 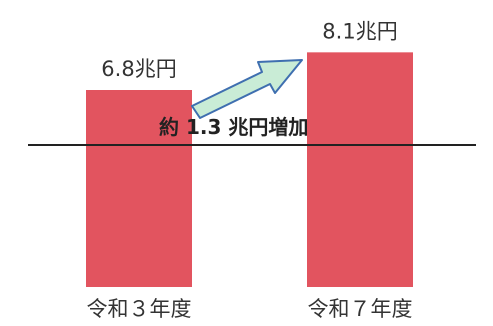 What do you see at coordinates (139, 309) in the screenshot?
I see `category-label-reiwa3: 令和３年度` at bounding box center [139, 309].